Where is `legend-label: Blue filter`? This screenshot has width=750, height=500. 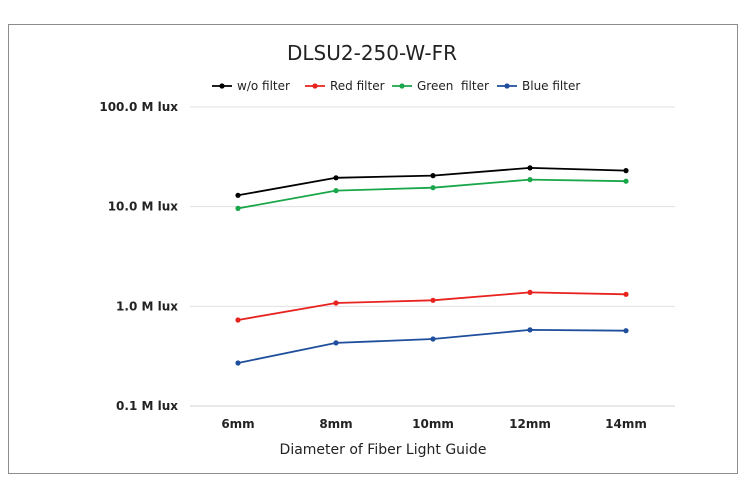 legend-label: Blue filter is located at coordinates (551, 86).